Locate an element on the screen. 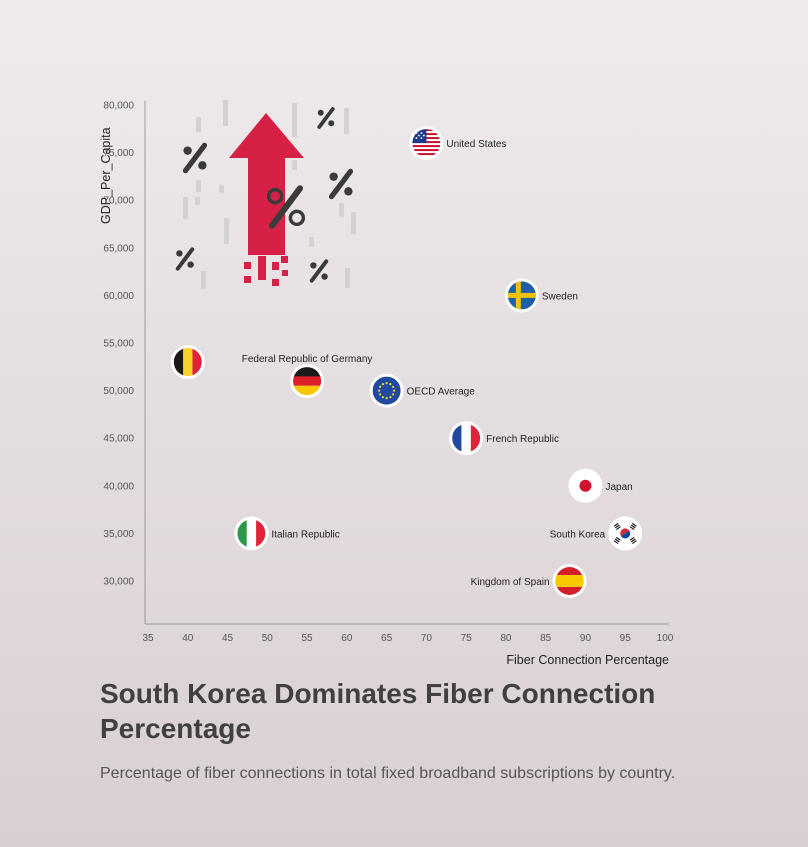 The width and height of the screenshot is (808, 847). y-tick-label: 55,000 is located at coordinates (118, 344).